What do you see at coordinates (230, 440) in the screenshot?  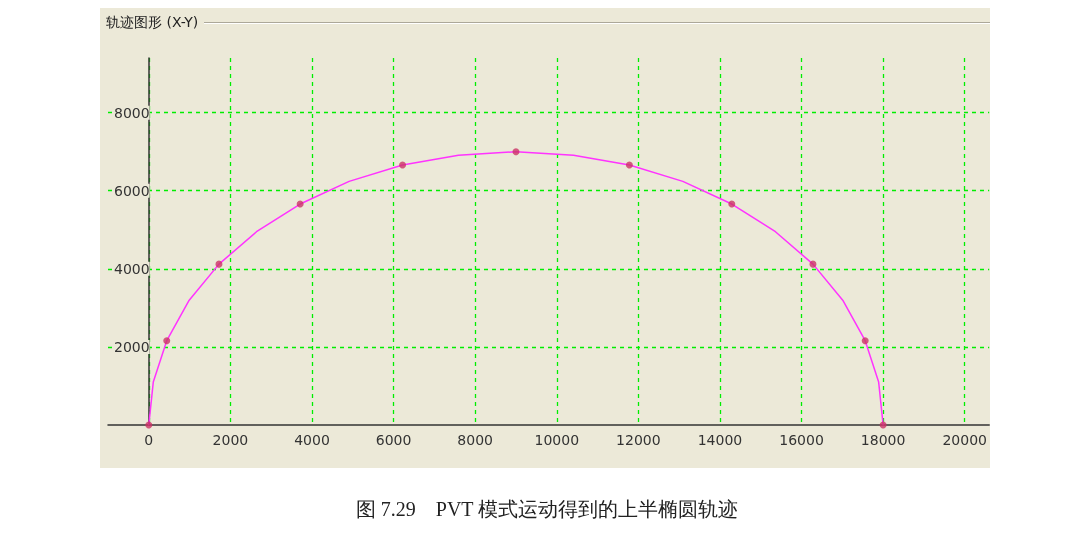 I see `x-tick-label: 2000` at bounding box center [230, 440].